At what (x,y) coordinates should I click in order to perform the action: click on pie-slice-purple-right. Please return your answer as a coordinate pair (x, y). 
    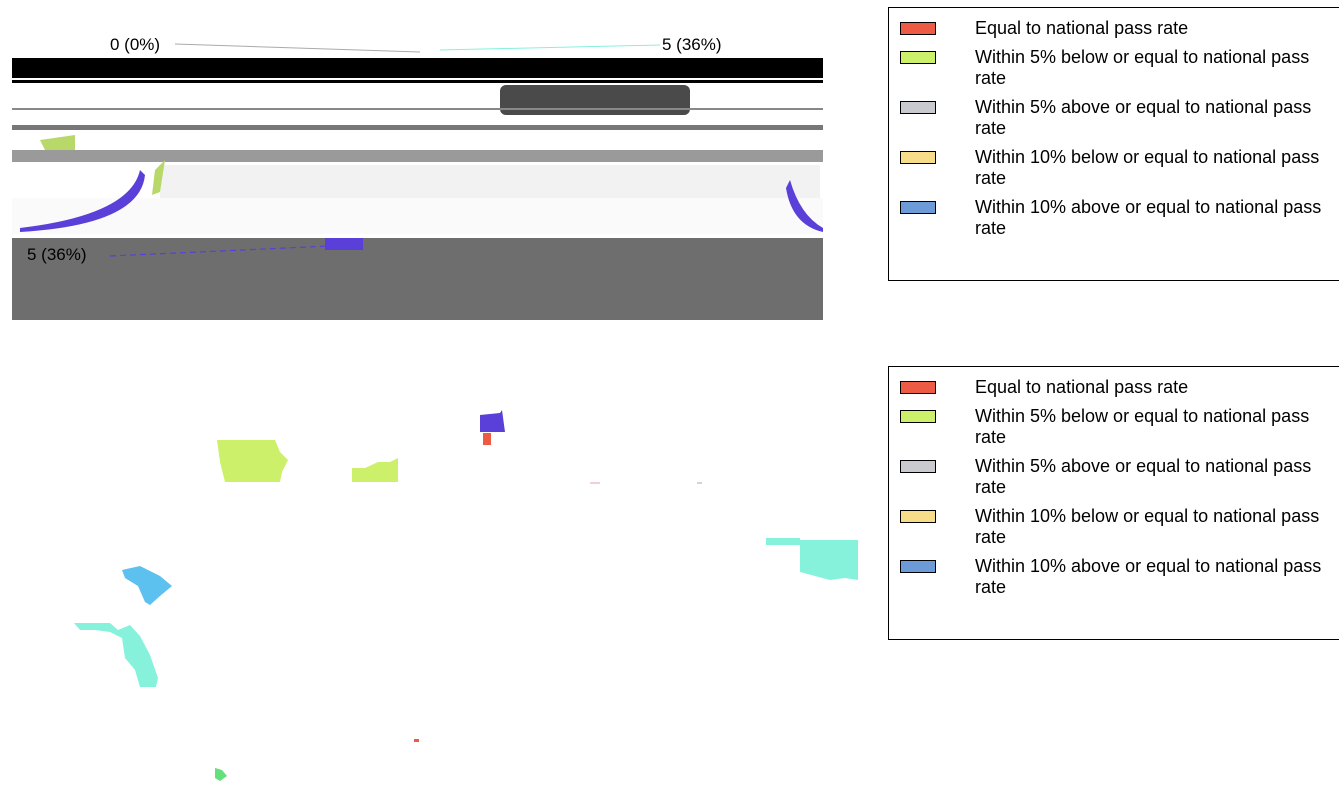
    Looking at the image, I should click on (804, 206).